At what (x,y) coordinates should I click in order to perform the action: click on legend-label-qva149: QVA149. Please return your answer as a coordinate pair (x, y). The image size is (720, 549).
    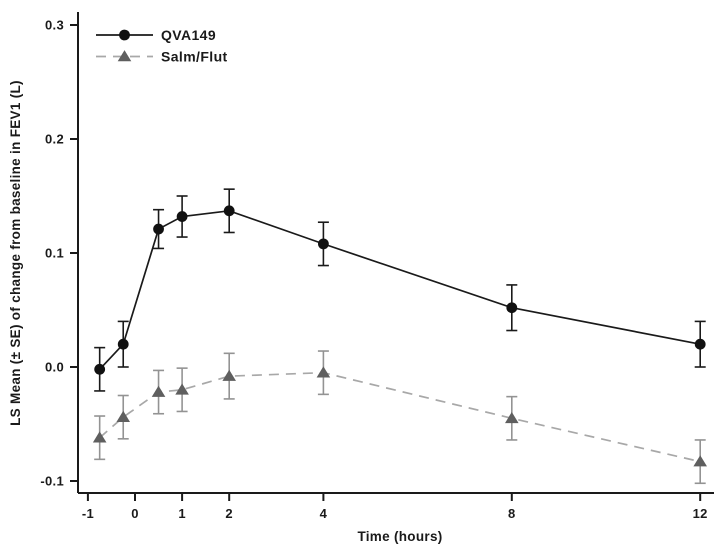
    Looking at the image, I should click on (188, 35).